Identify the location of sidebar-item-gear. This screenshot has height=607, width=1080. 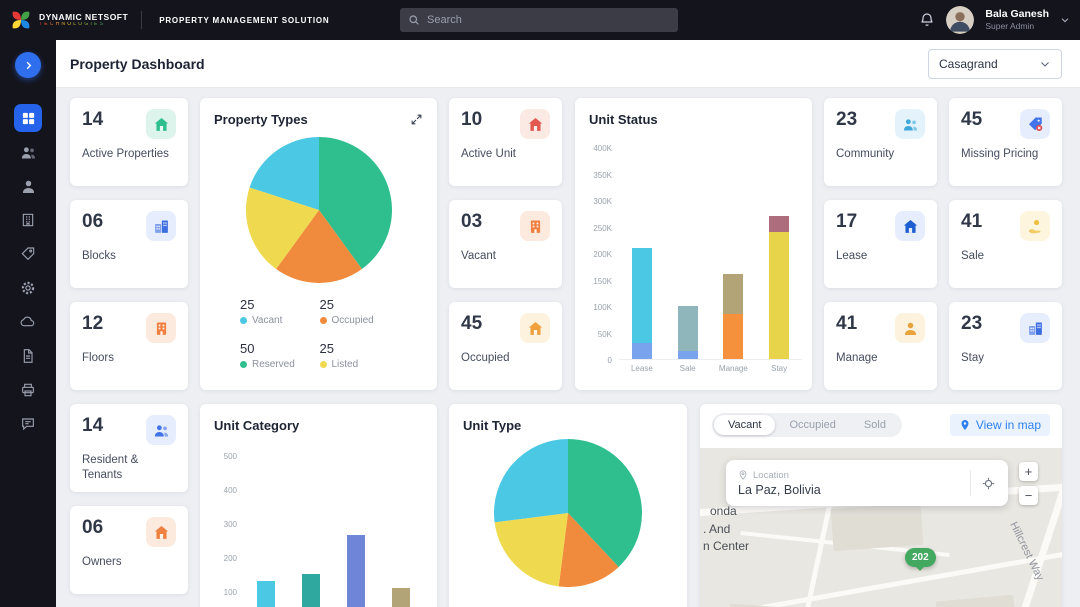
(28, 288).